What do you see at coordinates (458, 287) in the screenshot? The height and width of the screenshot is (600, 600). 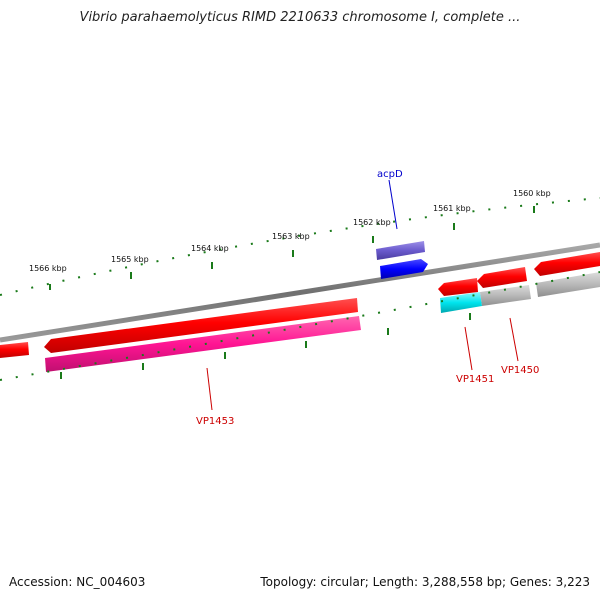 I see `cds-vp1451` at bounding box center [458, 287].